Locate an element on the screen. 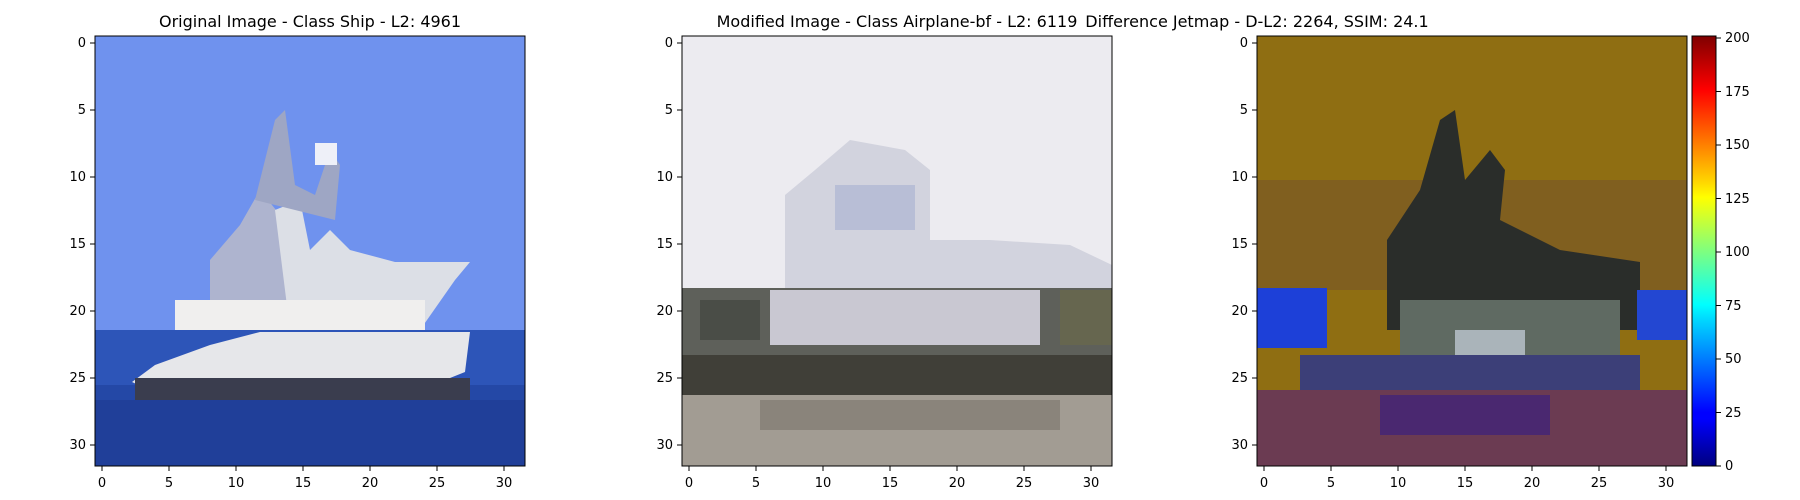 This screenshot has height=500, width=1800. panel-title: Original Image - Class Ship - L2: 4961 is located at coordinates (310, 21).